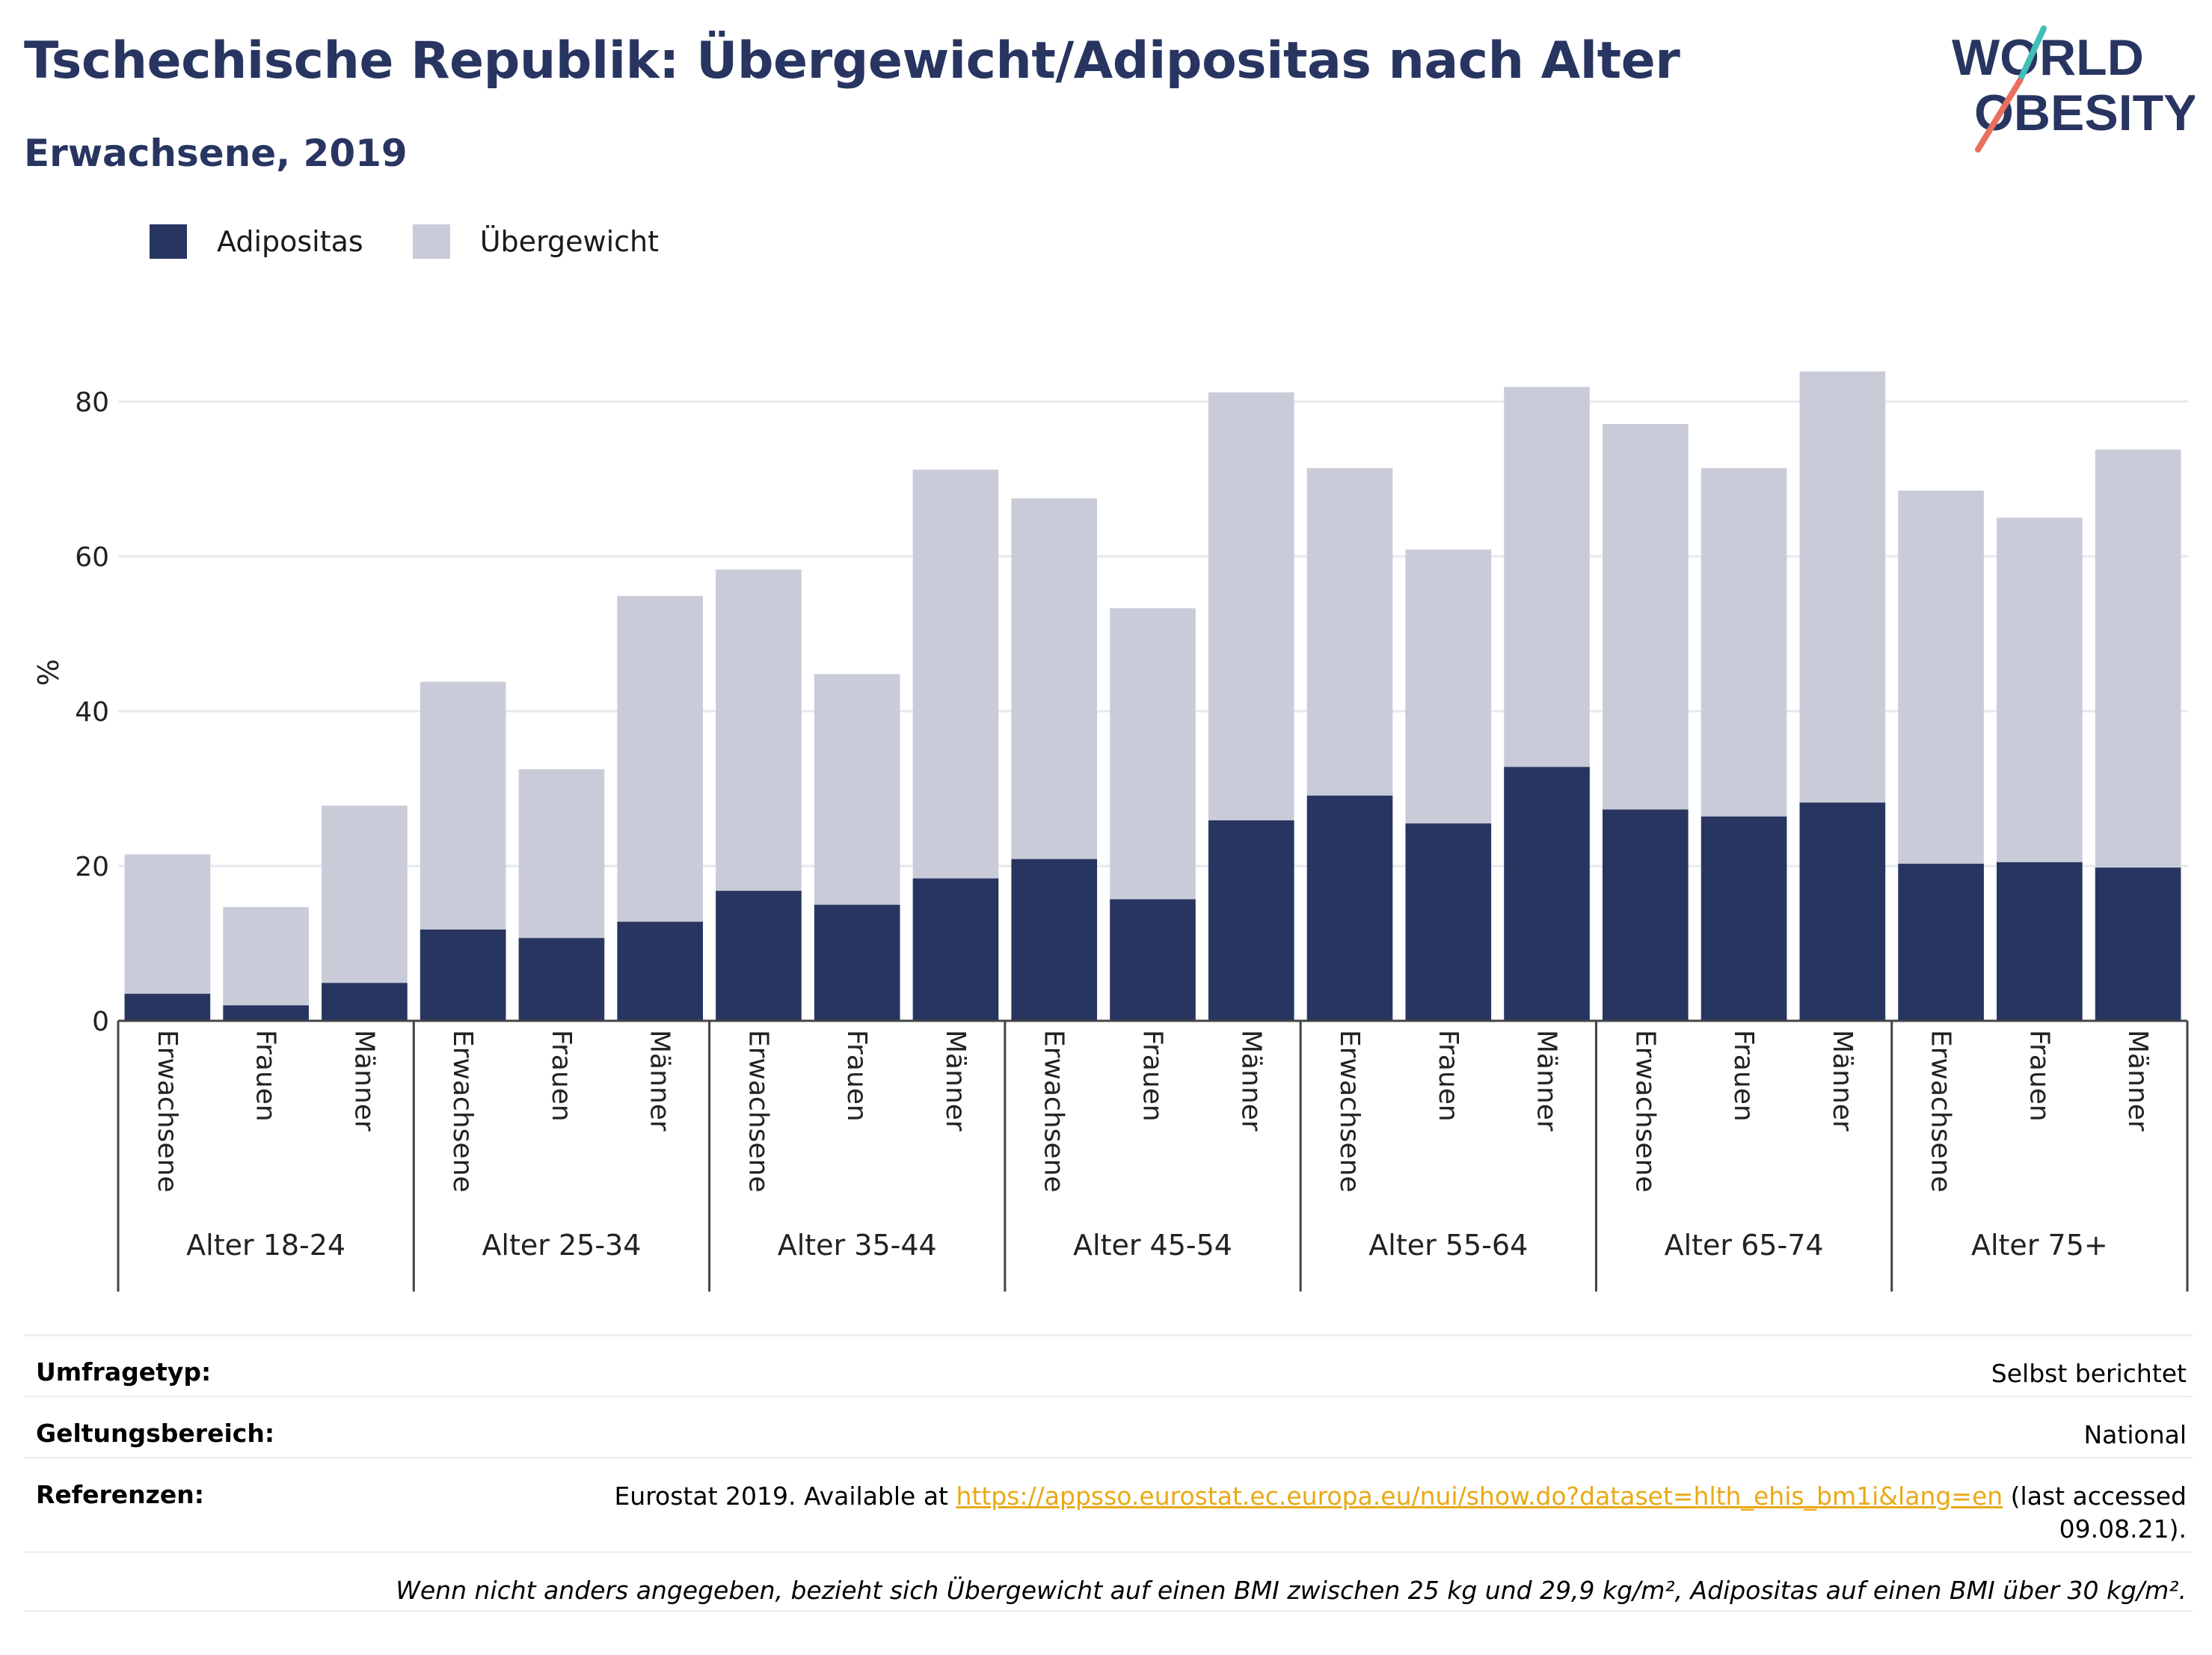 This screenshot has height=1655, width=2212. I want to click on y-tick-label: 60, so click(92, 557).